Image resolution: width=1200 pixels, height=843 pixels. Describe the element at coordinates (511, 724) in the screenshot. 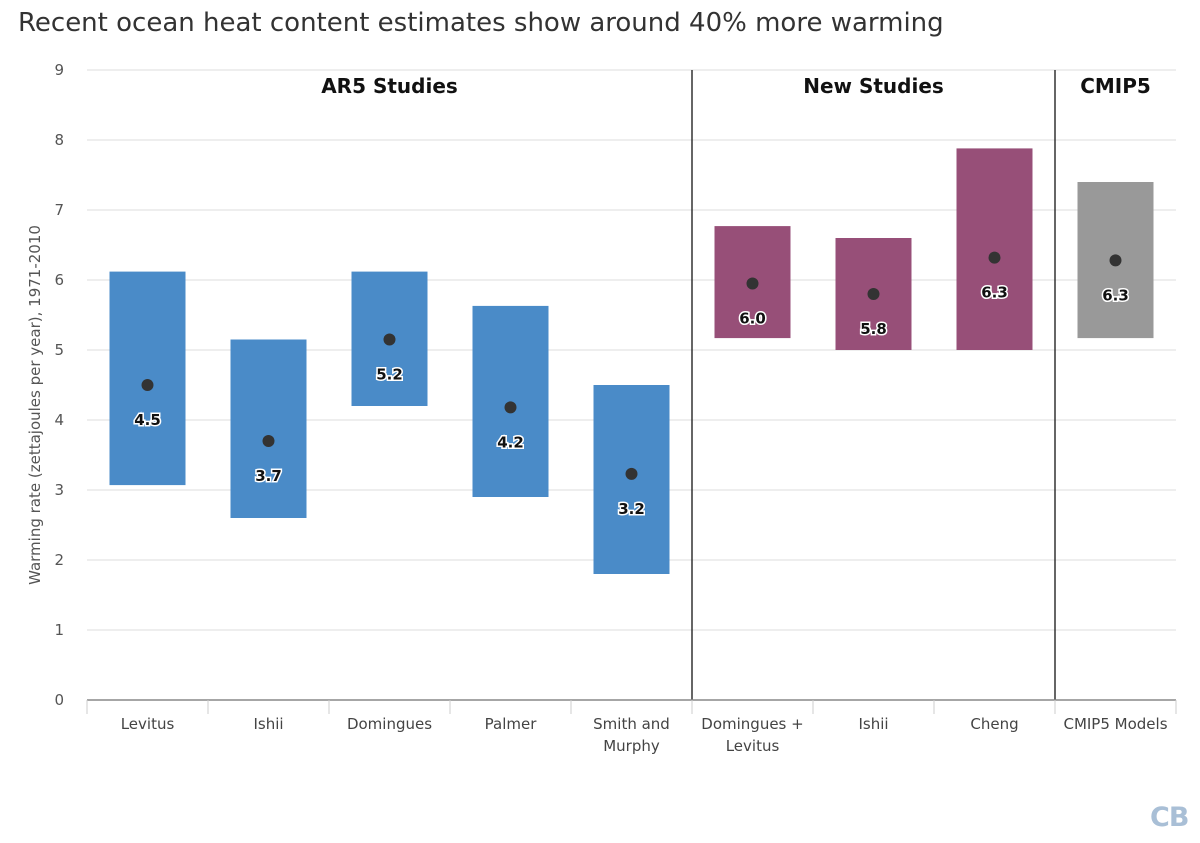

I see `x-category-label: Palmer` at that location.